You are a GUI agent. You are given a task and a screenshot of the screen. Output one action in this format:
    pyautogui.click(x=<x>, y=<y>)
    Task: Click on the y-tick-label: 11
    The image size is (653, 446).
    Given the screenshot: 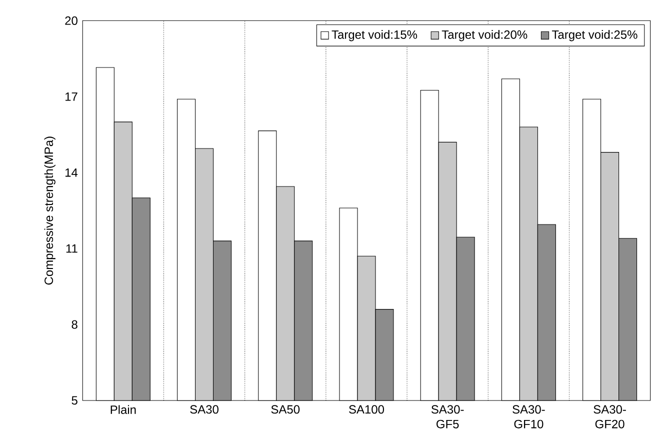 What is the action you would take?
    pyautogui.click(x=72, y=248)
    